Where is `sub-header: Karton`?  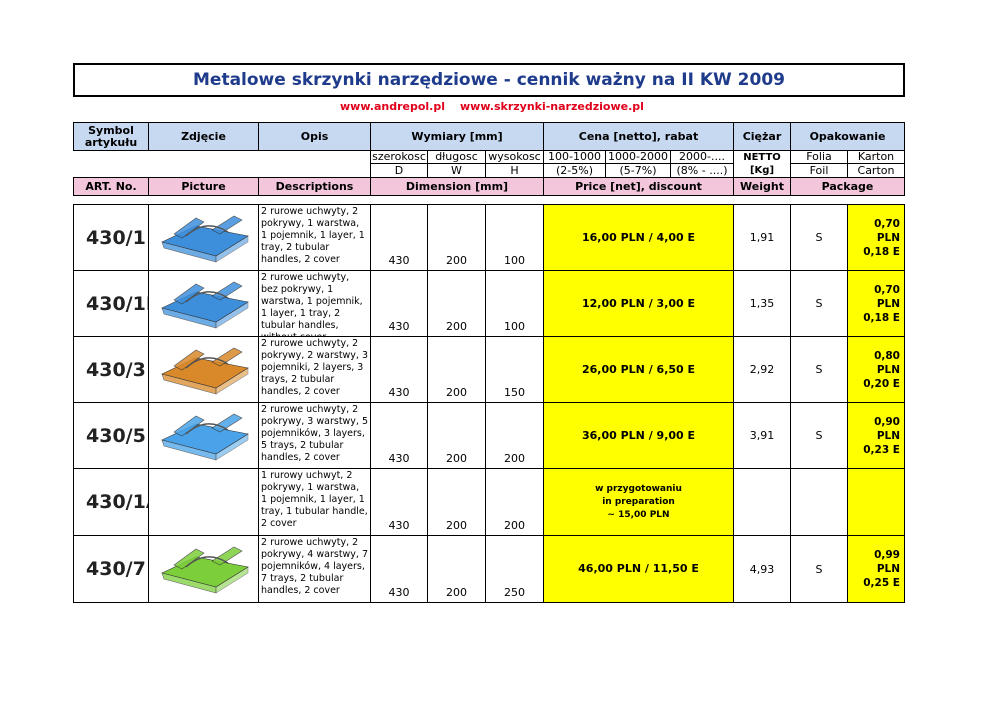
sub-header: Karton is located at coordinates (876, 157).